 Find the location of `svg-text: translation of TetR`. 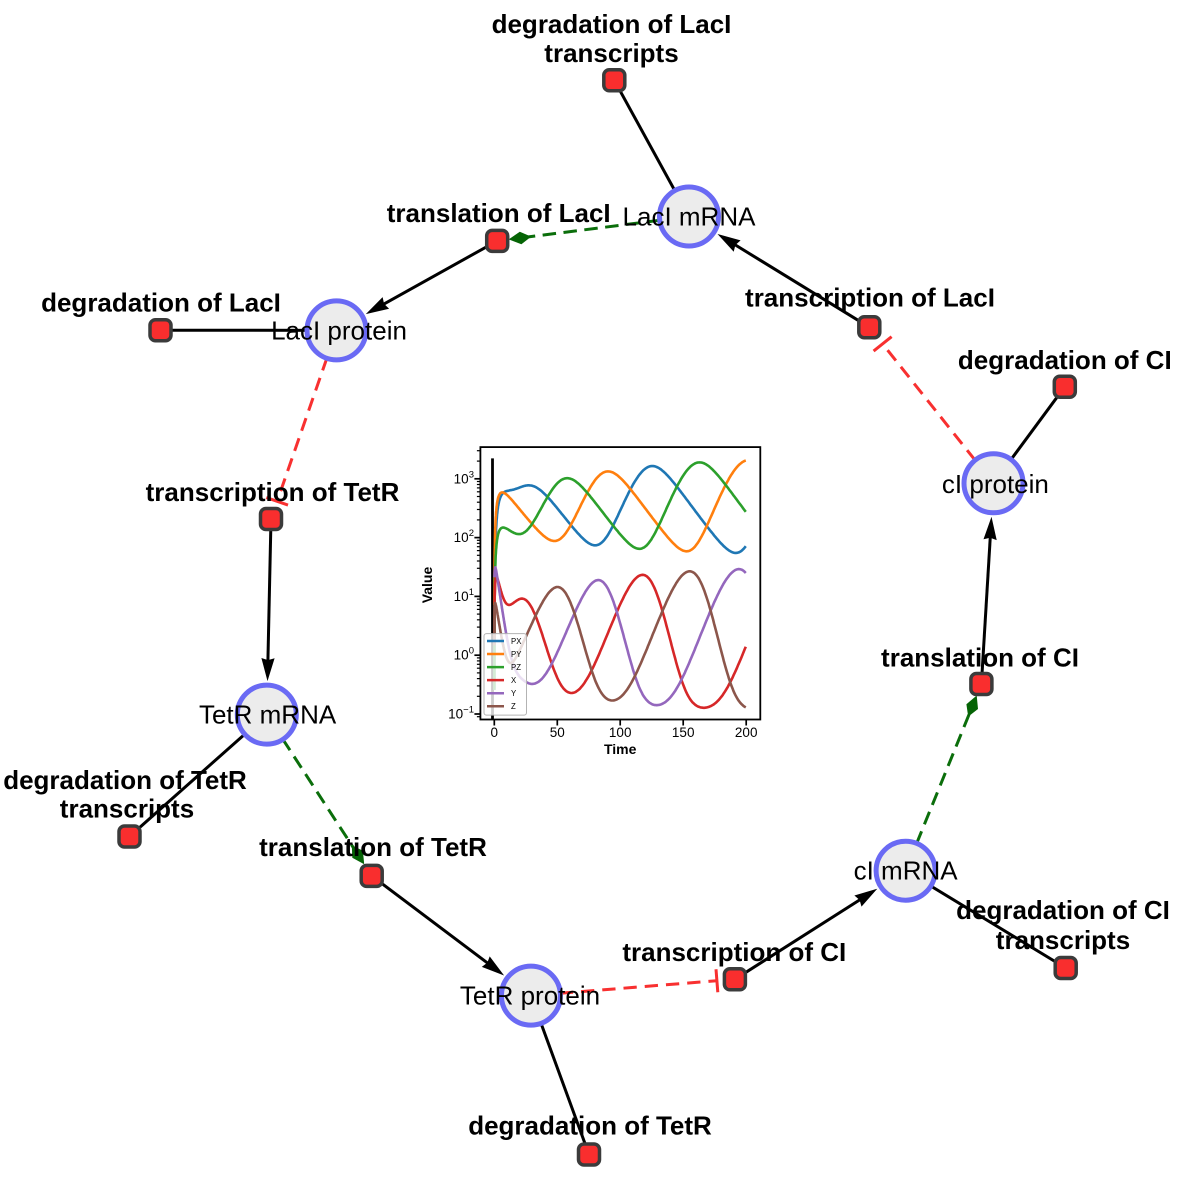

svg-text: translation of TetR is located at coordinates (373, 847).